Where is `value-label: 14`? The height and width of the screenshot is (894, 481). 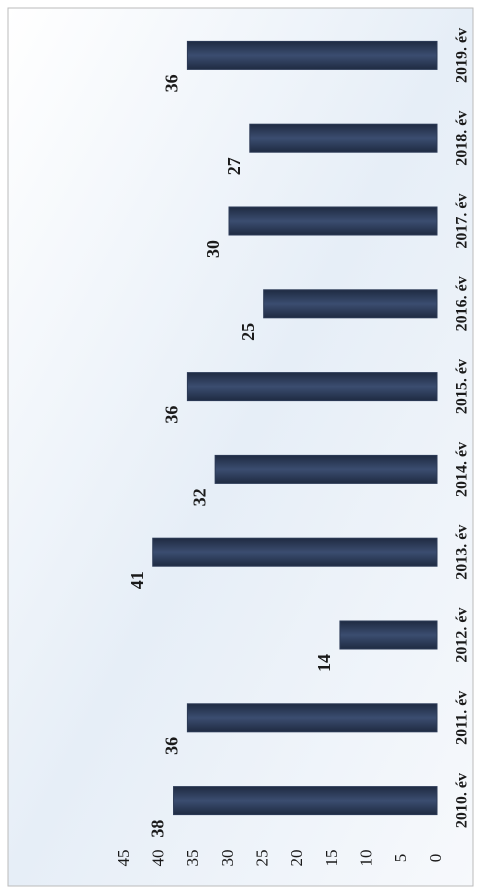
value-label: 14 is located at coordinates (324, 663).